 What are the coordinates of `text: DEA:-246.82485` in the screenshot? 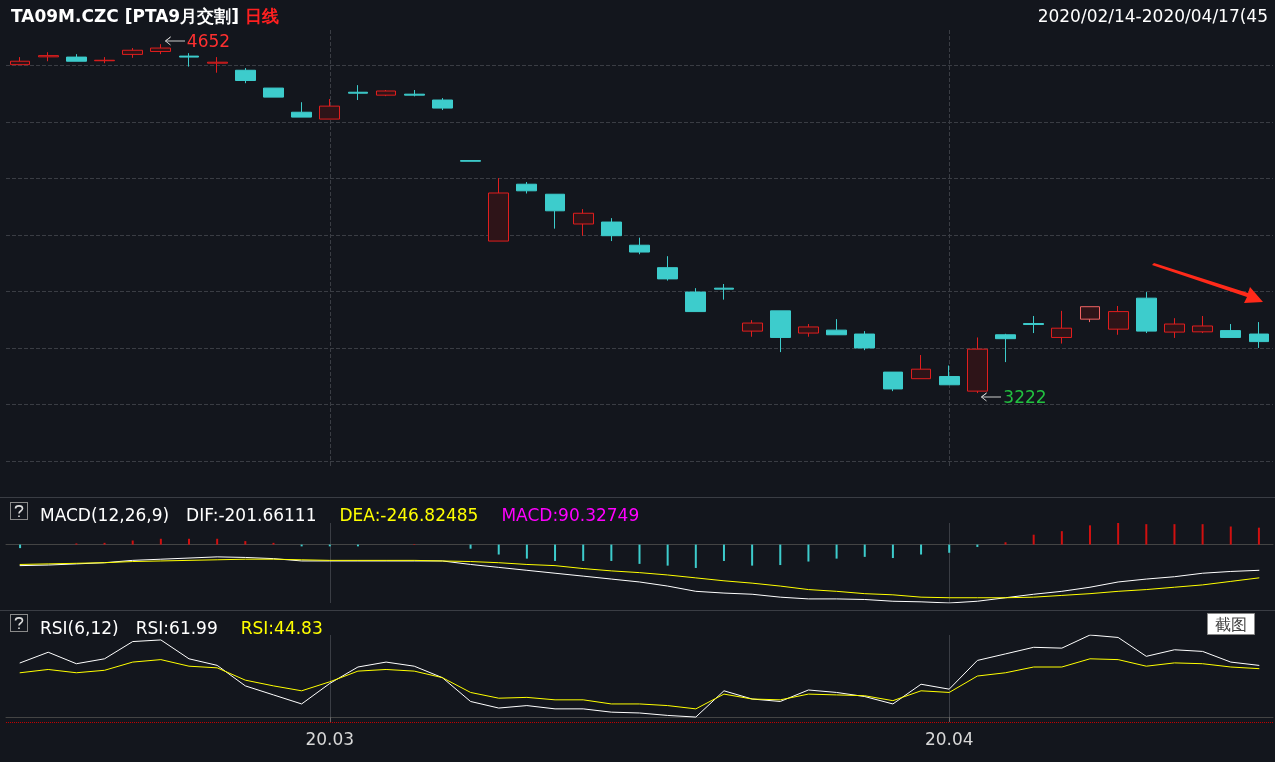 It's located at (409, 514).